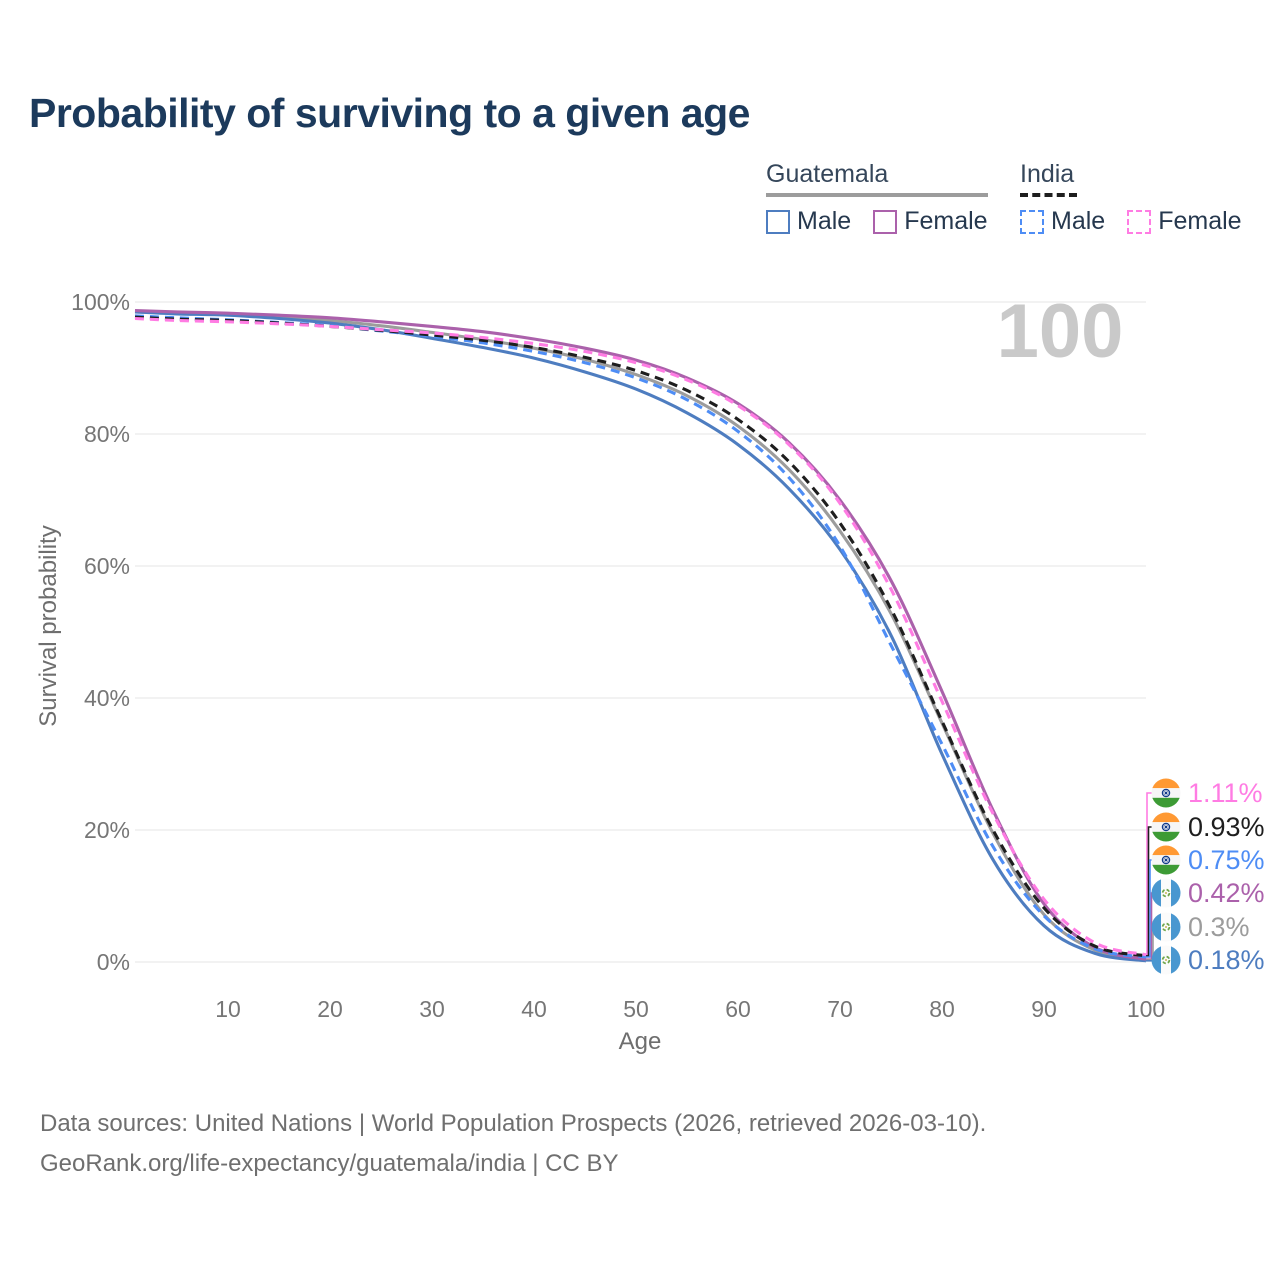  What do you see at coordinates (1048, 195) in the screenshot?
I see `legend-underline-india-dashed` at bounding box center [1048, 195].